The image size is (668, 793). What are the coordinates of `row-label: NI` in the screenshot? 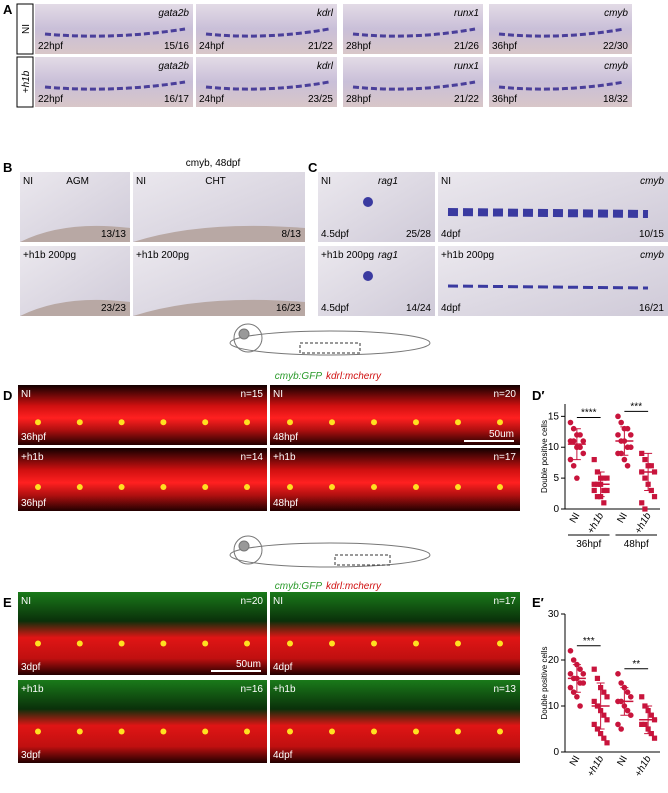 It's located at (26, 29).